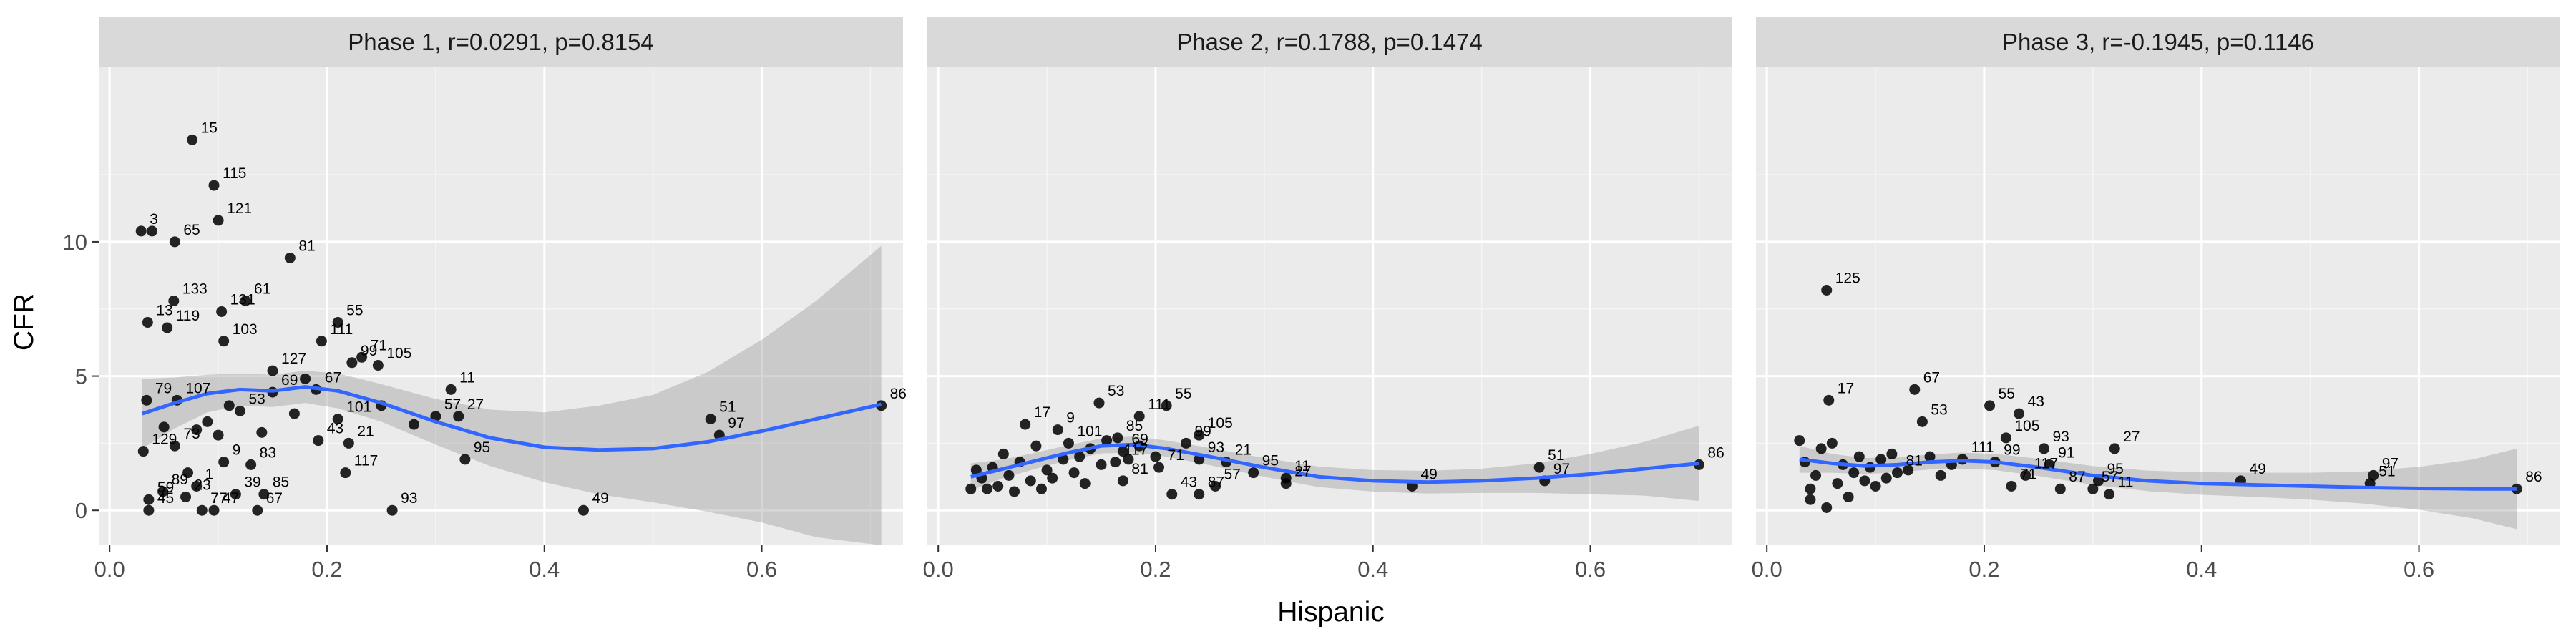  What do you see at coordinates (1232, 474) in the screenshot?
I see `point-label: 57` at bounding box center [1232, 474].